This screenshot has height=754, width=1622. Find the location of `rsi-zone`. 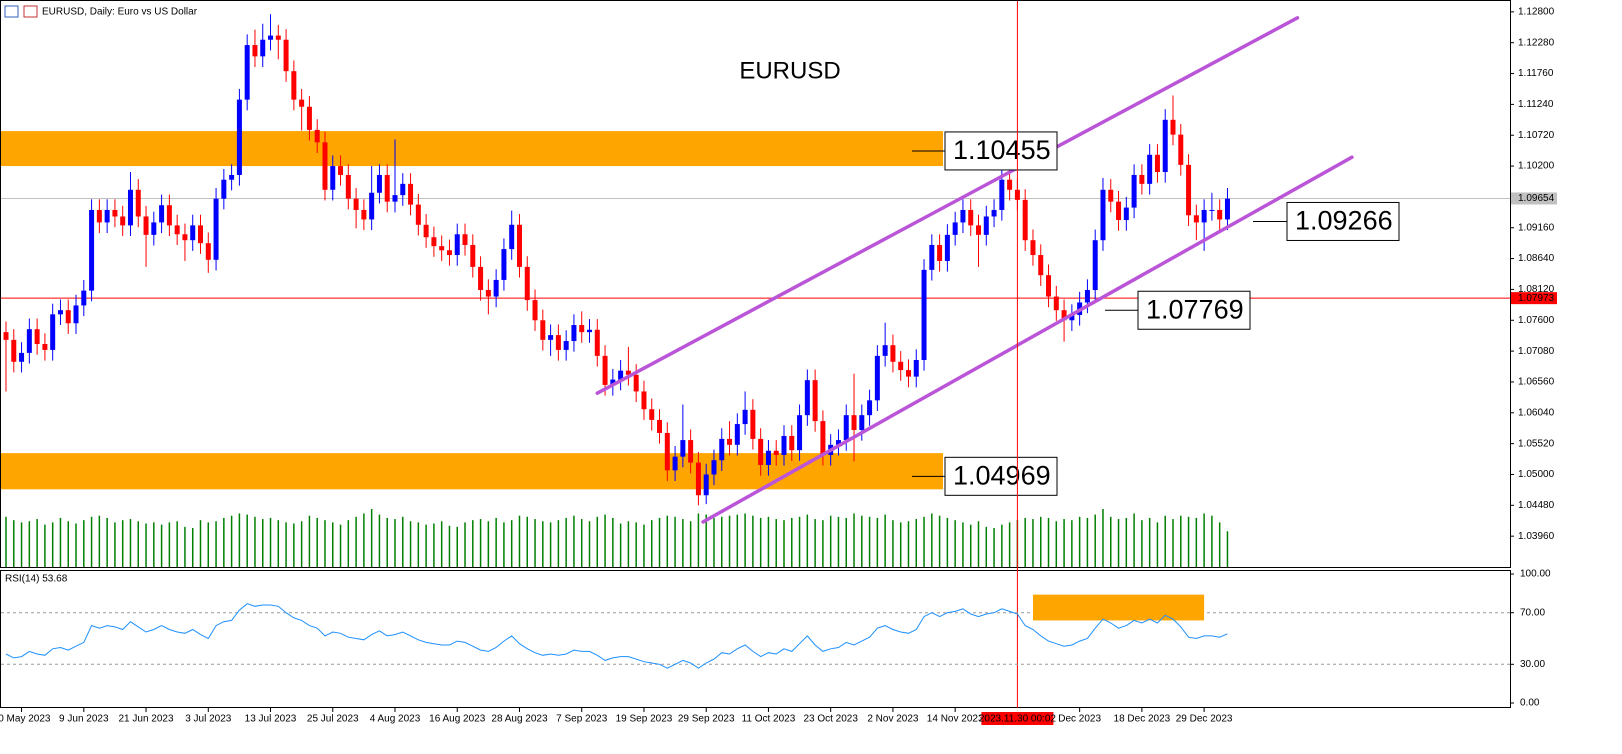

rsi-zone is located at coordinates (1118, 607).